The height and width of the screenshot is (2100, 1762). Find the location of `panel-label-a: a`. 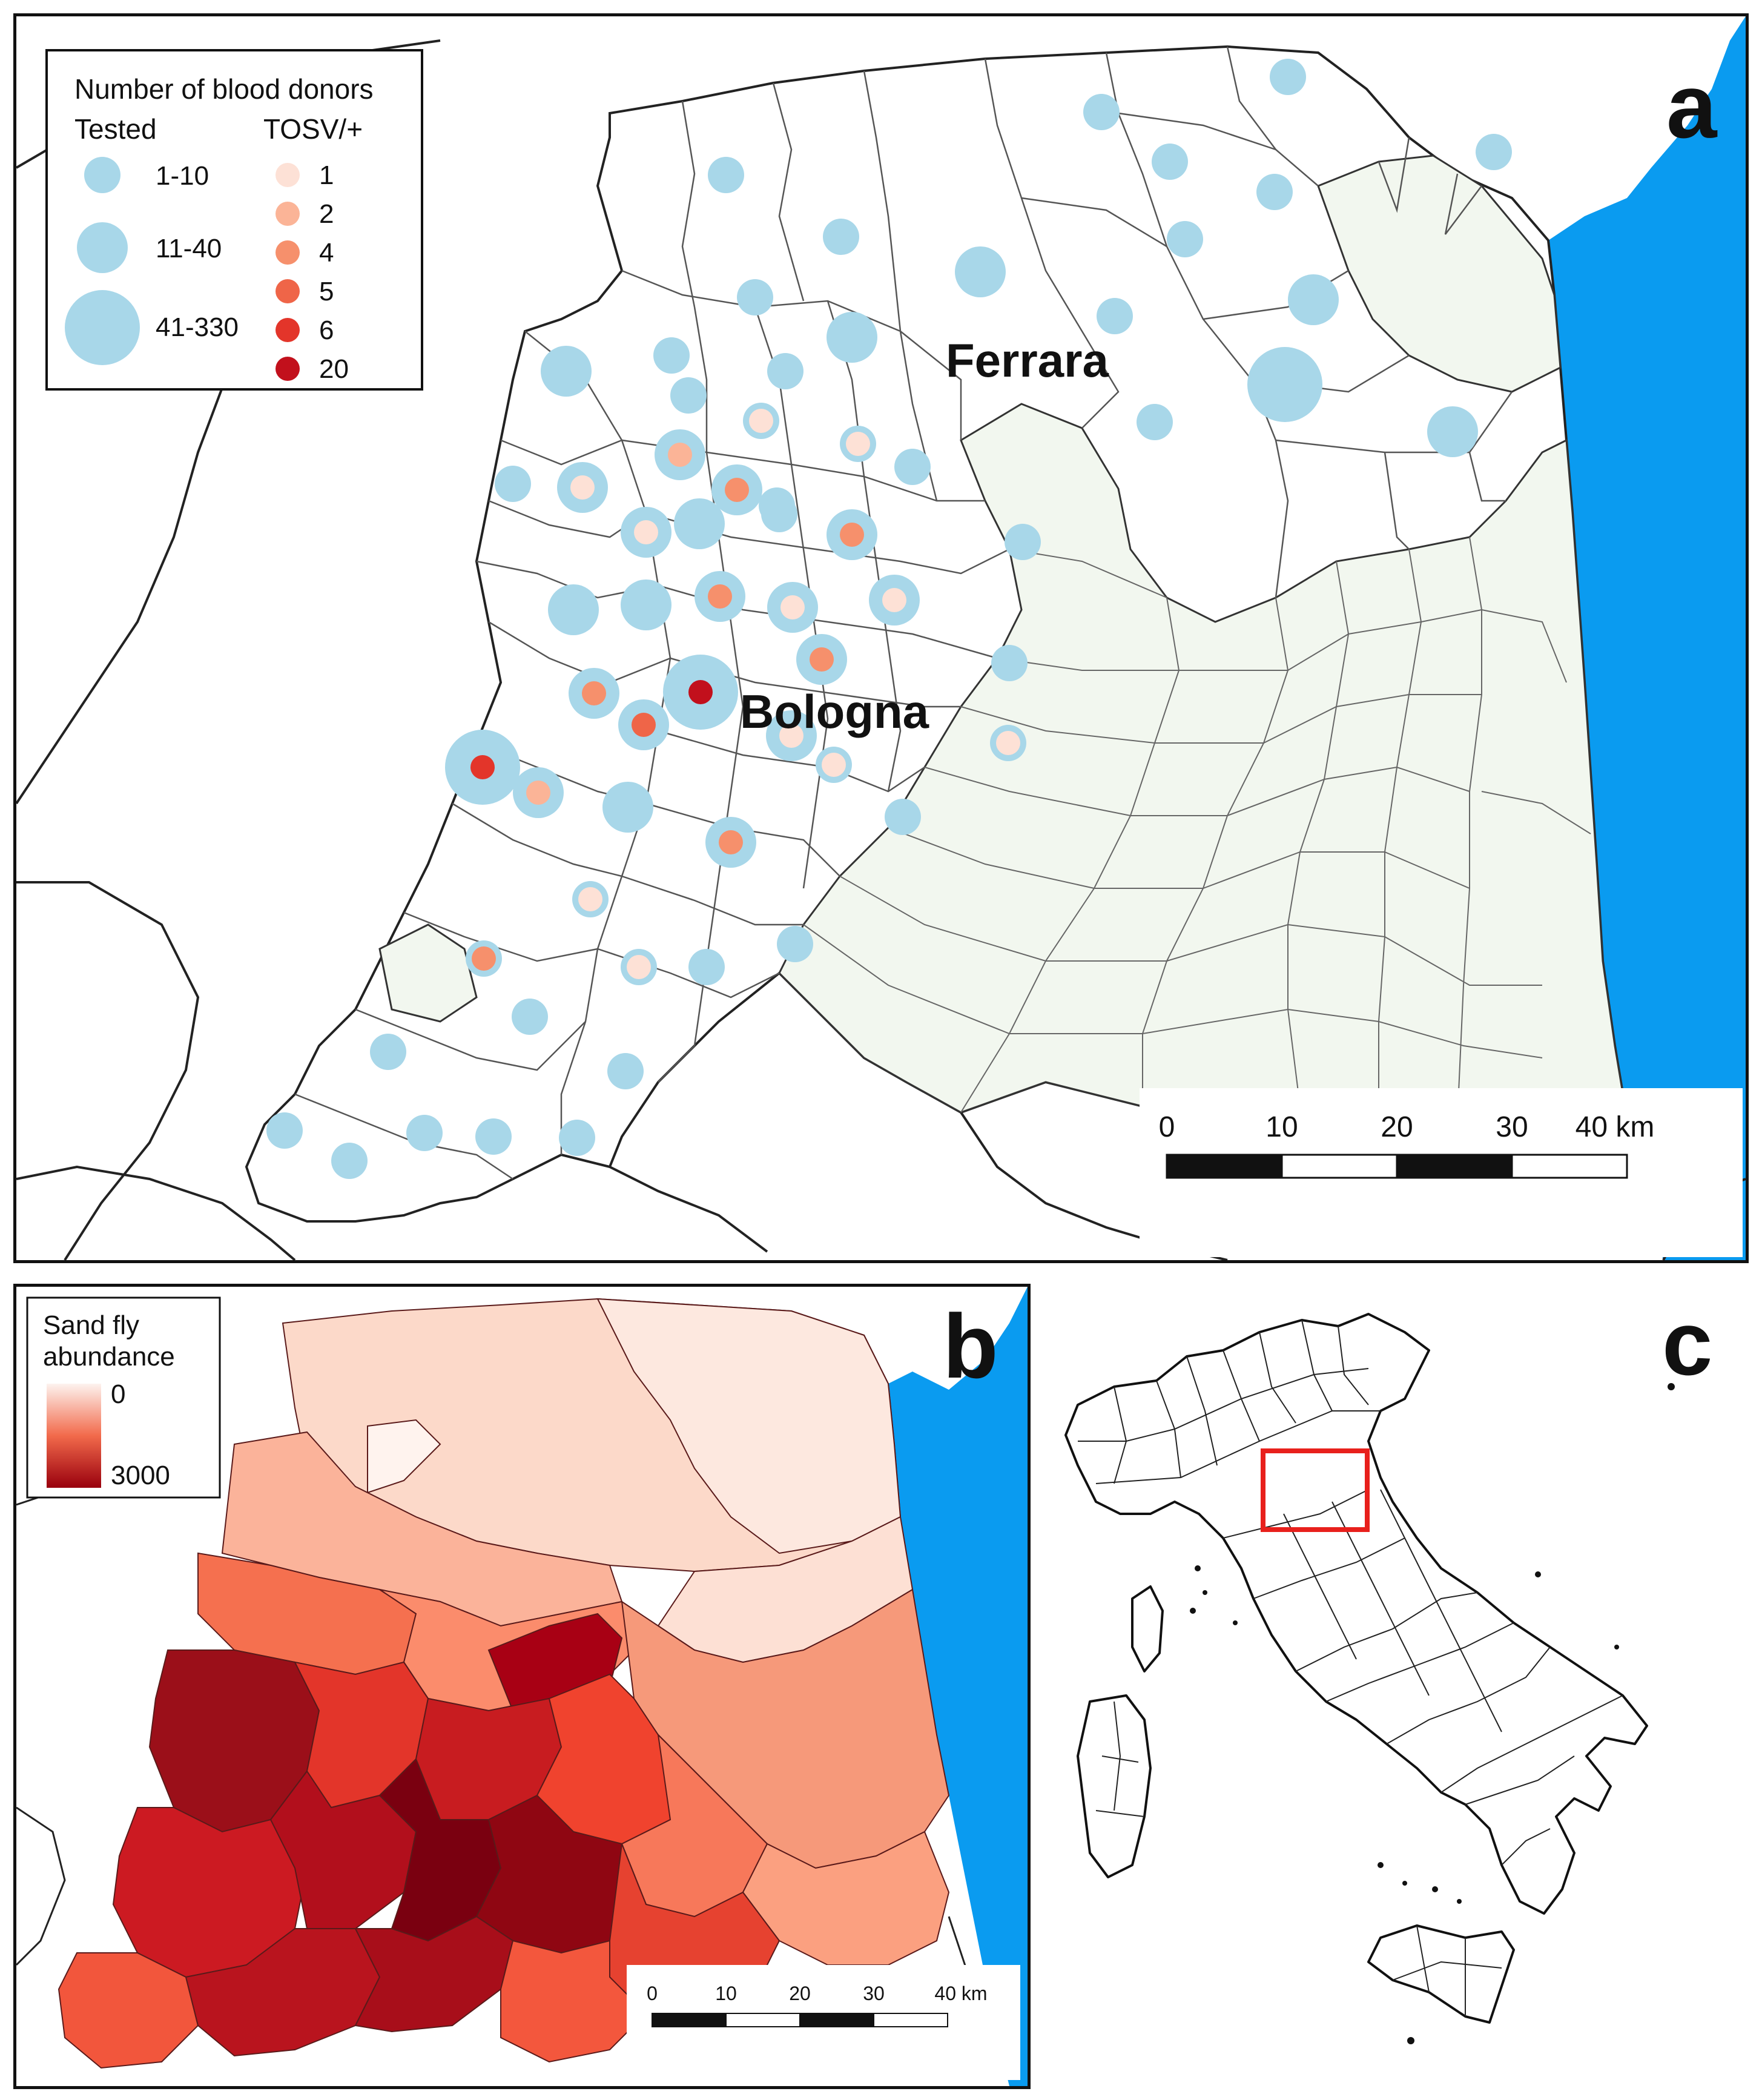

panel-label-a: a is located at coordinates (1692, 106).